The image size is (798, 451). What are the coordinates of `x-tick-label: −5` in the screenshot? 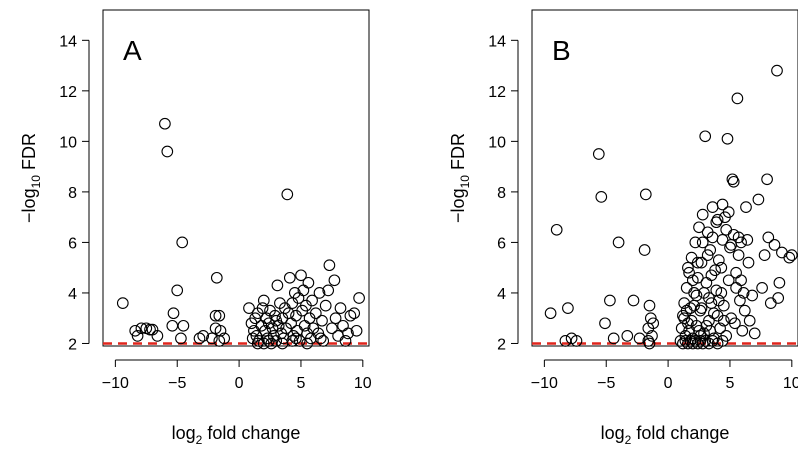 It's located at (177, 383).